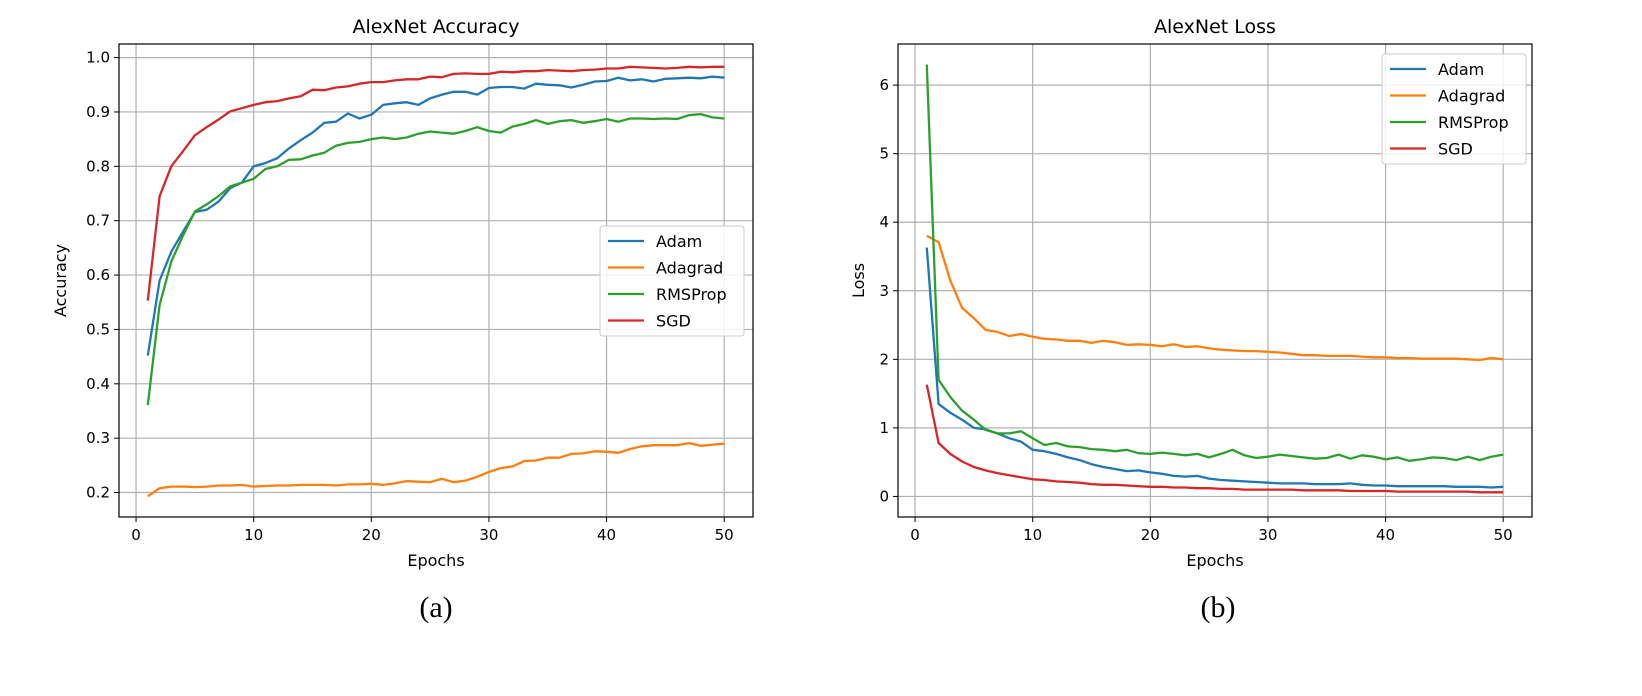 The image size is (1642, 696). I want to click on y-tick-label: 0.4, so click(98, 384).